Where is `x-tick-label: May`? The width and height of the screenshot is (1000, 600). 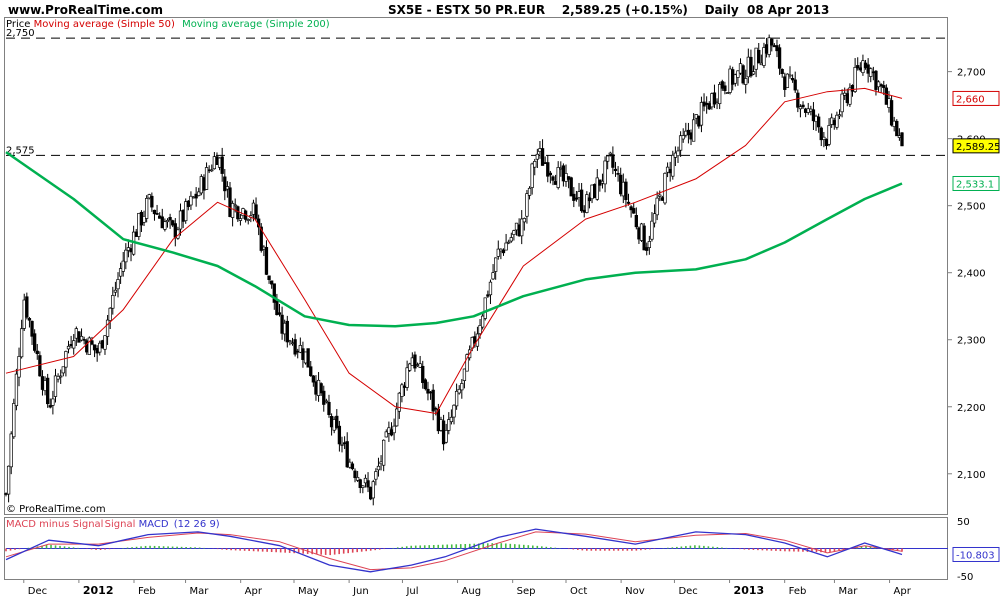
x-tick-label: May is located at coordinates (308, 591).